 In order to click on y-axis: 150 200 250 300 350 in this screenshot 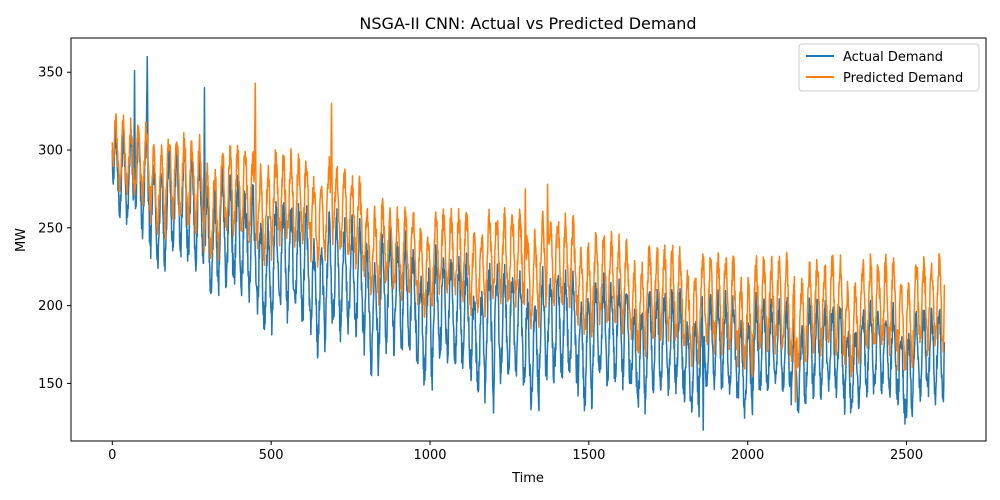, I will do `click(54, 229)`.